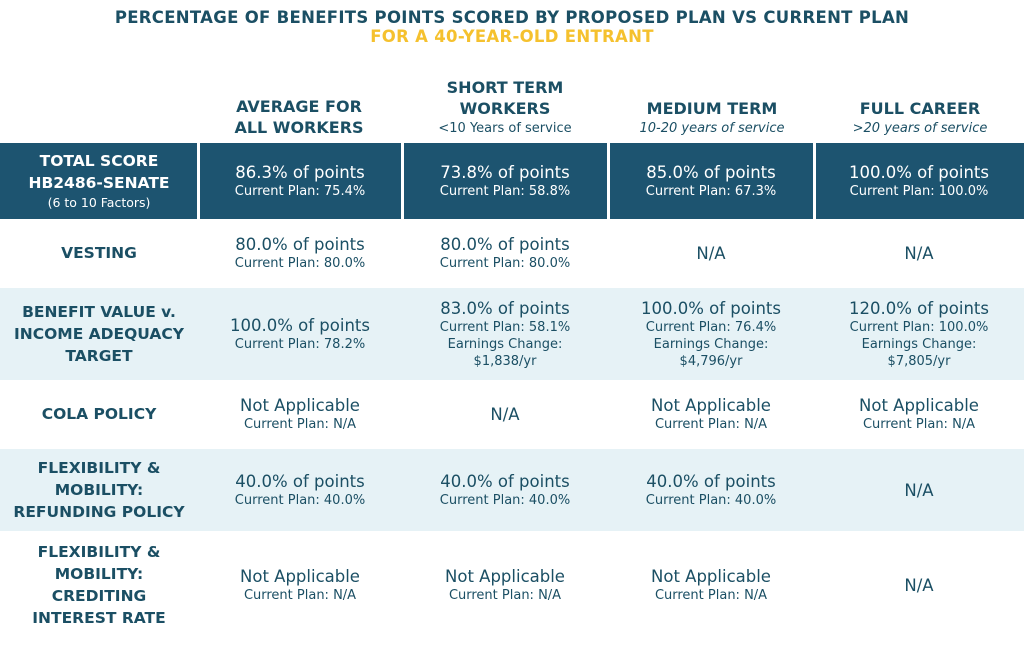  Describe the element at coordinates (919, 308) in the screenshot. I see `cell-score: 120.0% of points` at that location.